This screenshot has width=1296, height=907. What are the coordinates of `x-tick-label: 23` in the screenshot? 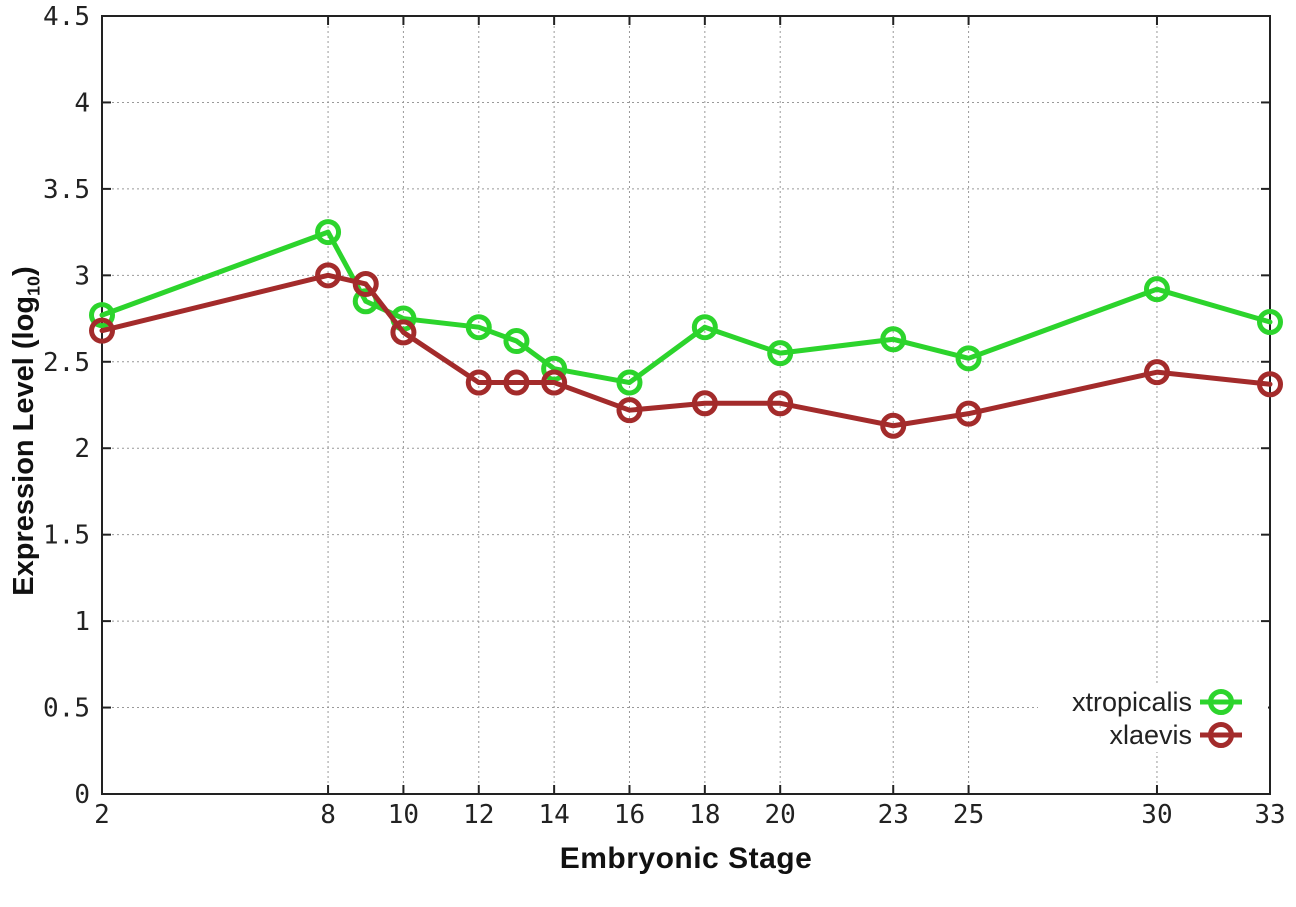 It's located at (893, 815).